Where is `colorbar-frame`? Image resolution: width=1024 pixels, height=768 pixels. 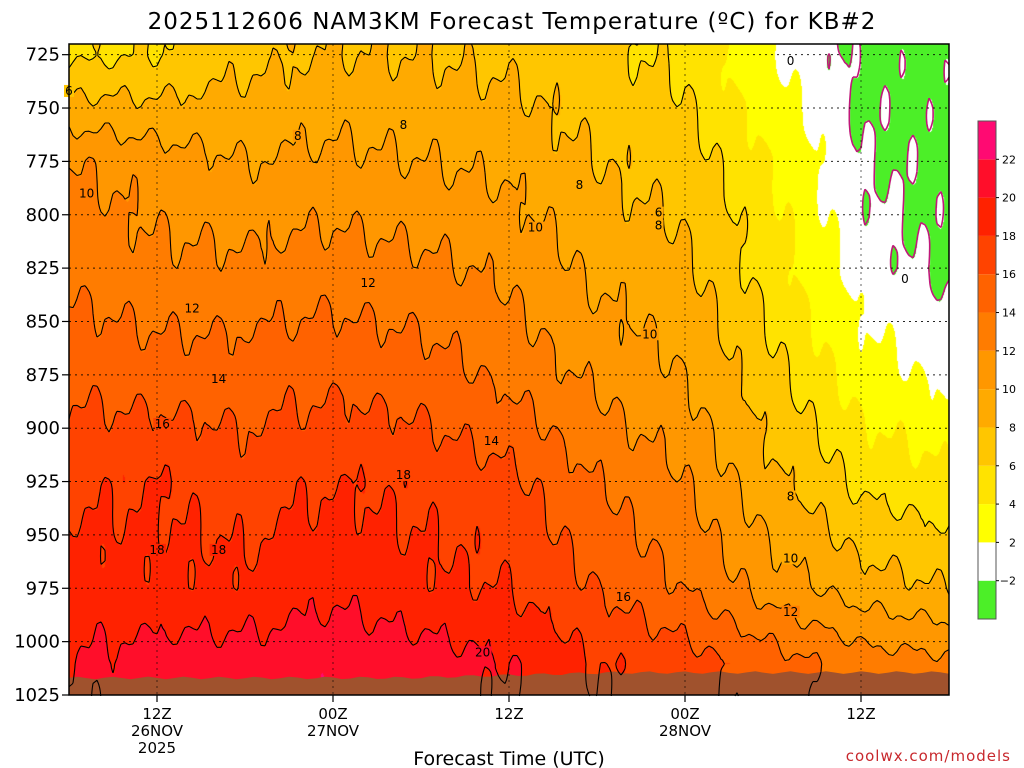
colorbar-frame is located at coordinates (987, 370).